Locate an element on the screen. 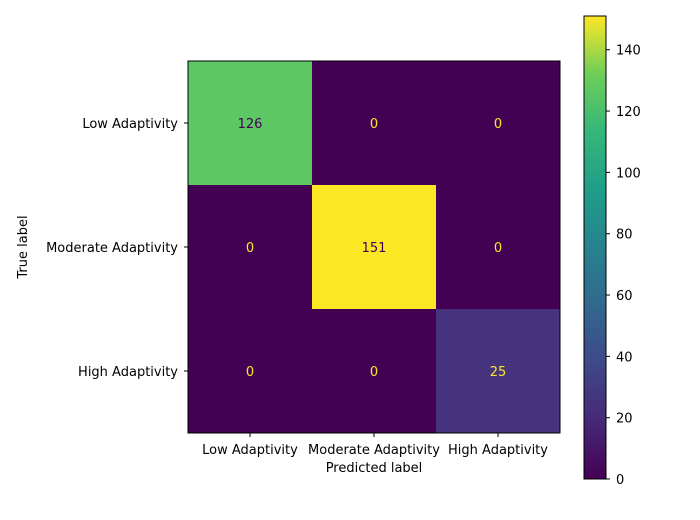 This screenshot has height=520, width=700. y-tick-label: Low Adaptivity is located at coordinates (130, 124).